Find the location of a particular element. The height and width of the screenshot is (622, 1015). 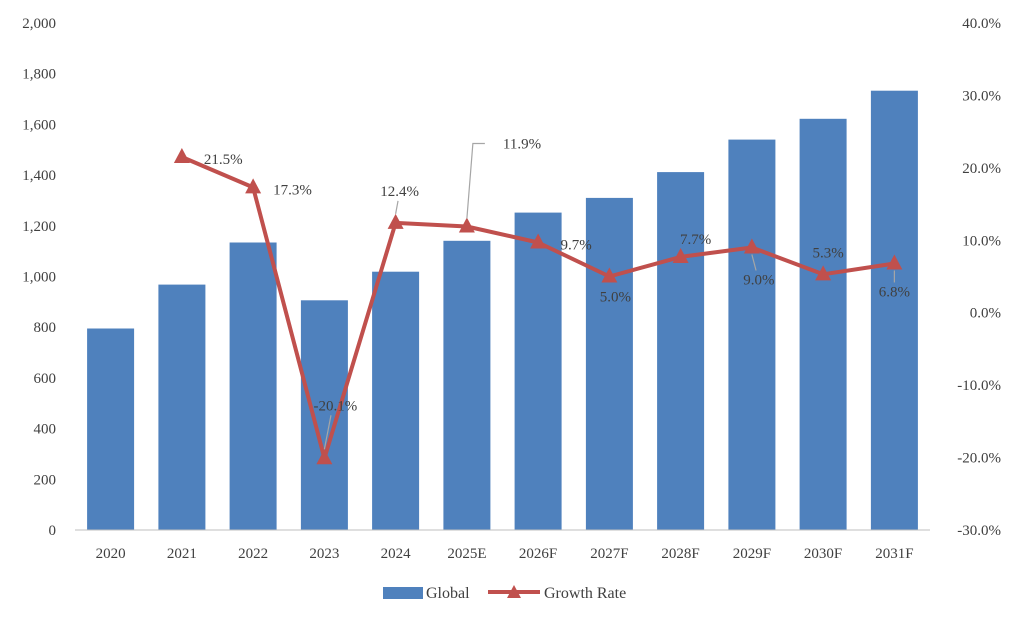

growth-marker-2027F is located at coordinates (609, 275).